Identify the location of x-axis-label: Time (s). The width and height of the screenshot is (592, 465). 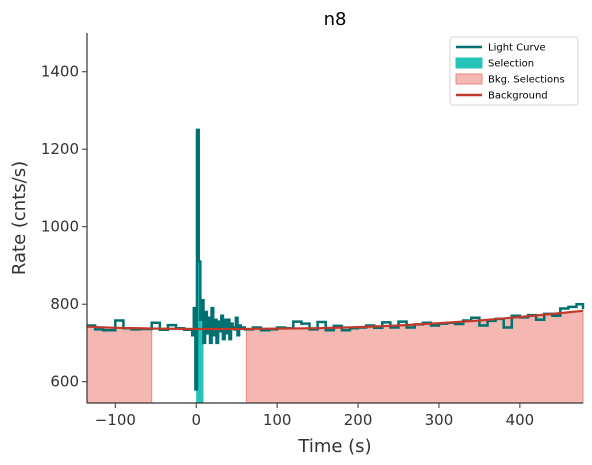
(334, 446).